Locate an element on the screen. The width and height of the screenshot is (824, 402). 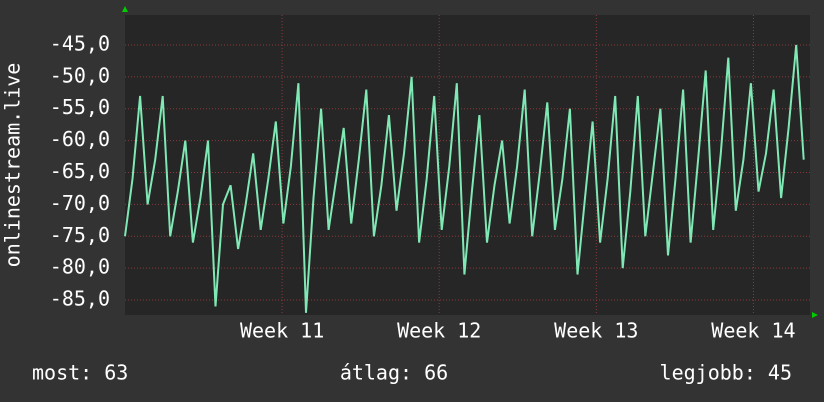
footer-best: legjobb: 45 is located at coordinates (726, 373).